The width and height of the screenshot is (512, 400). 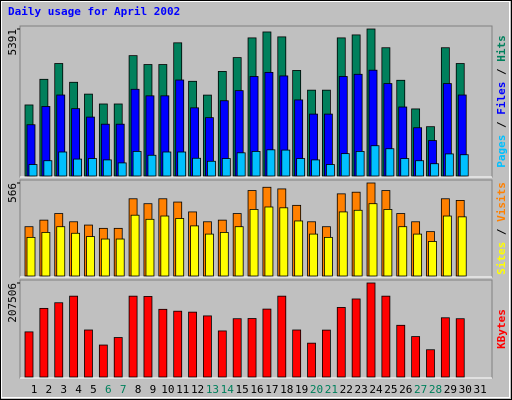 What do you see at coordinates (376, 389) in the screenshot?
I see `x-tick-label: 24` at bounding box center [376, 389].